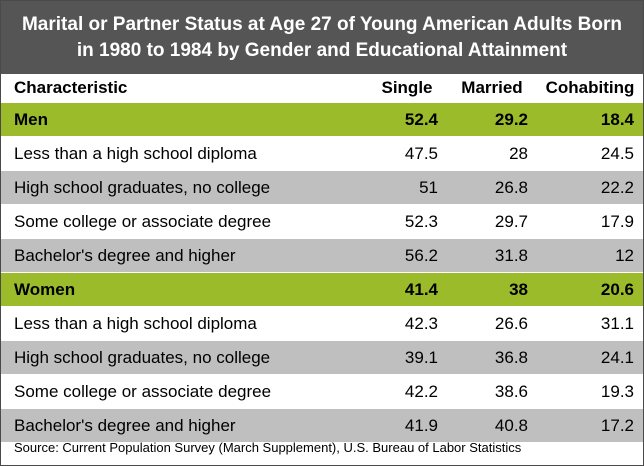  I want to click on married-value: 26.8, so click(511, 187).